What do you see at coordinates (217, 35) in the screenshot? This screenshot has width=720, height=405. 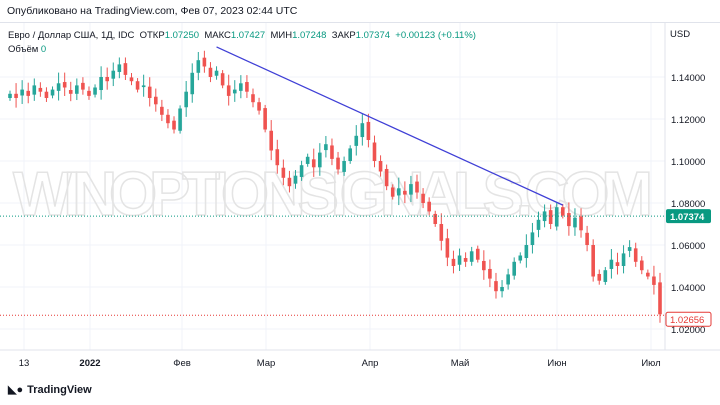 I see `high-label: МАКС` at bounding box center [217, 35].